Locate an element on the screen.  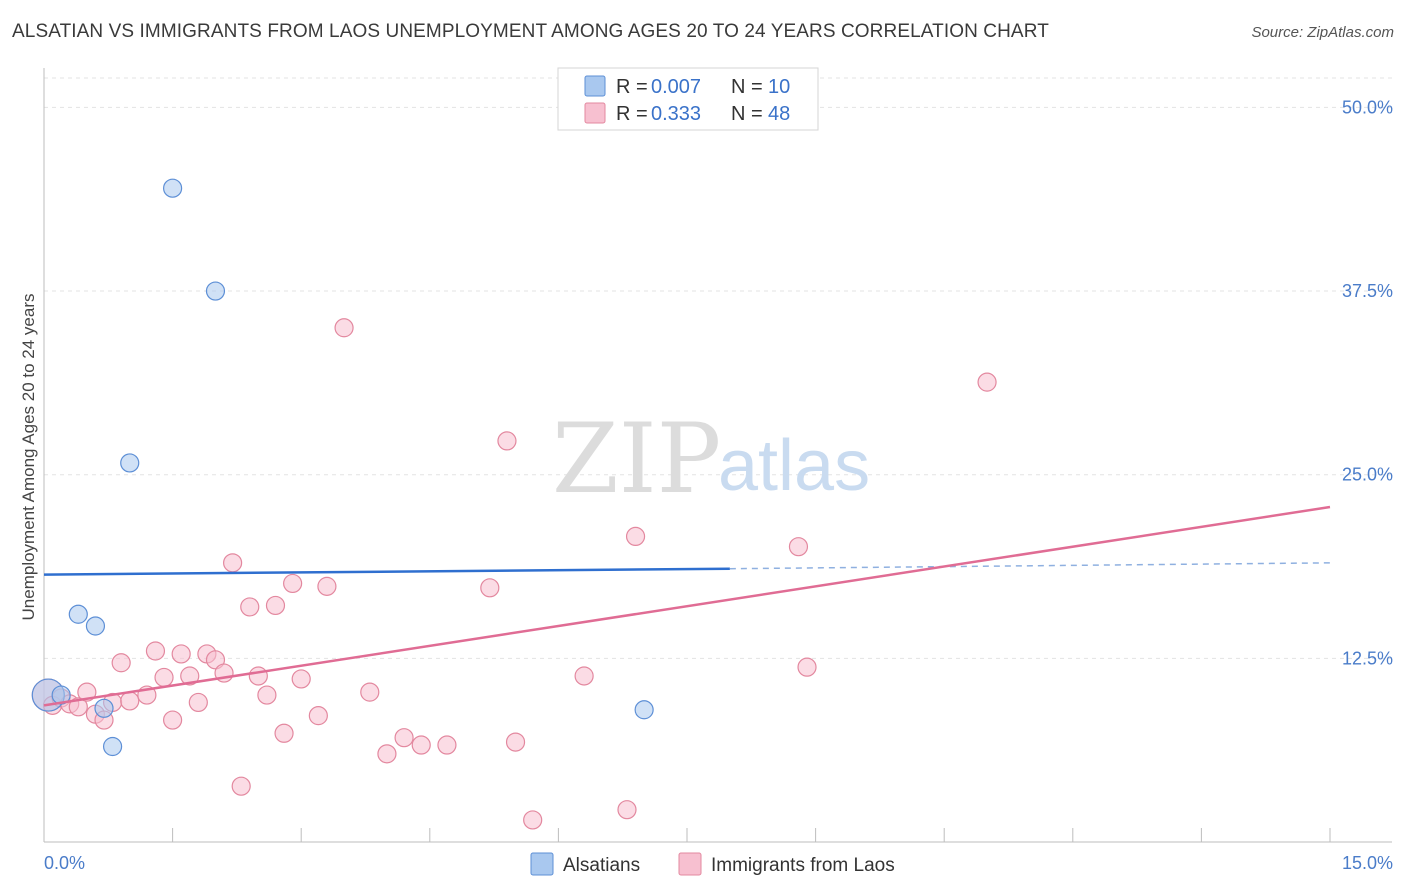
bottom-legend-label: Alsatians is located at coordinates (601, 865).